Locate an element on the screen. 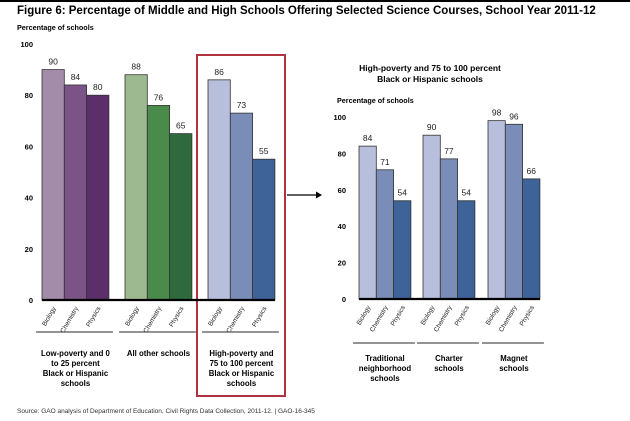 This screenshot has width=630, height=421. group-label: Traditional is located at coordinates (384, 358).